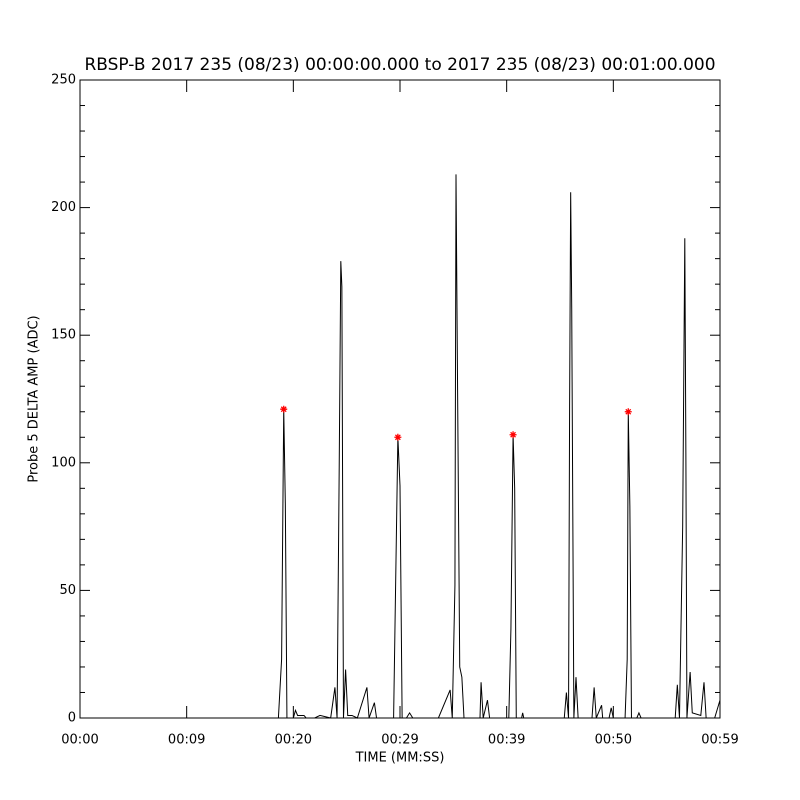 The width and height of the screenshot is (800, 800). What do you see at coordinates (719, 740) in the screenshot?
I see `x-tick-label: 00:59` at bounding box center [719, 740].